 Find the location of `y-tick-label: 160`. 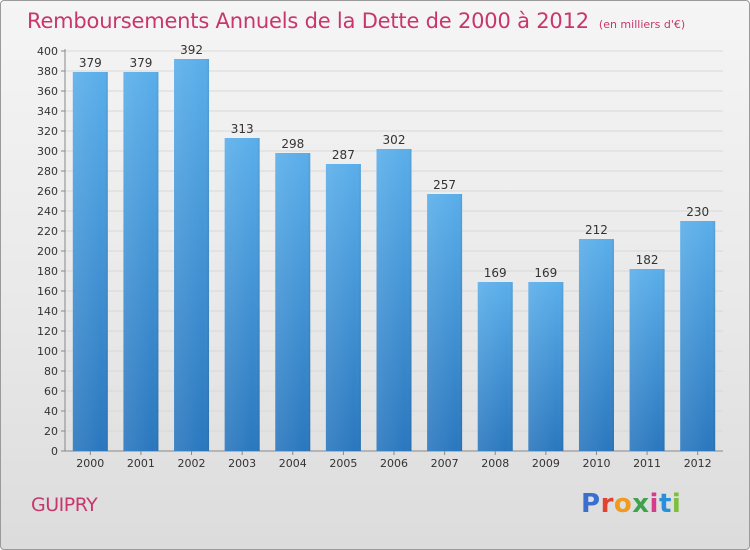

y-tick-label: 160 is located at coordinates (47, 291).